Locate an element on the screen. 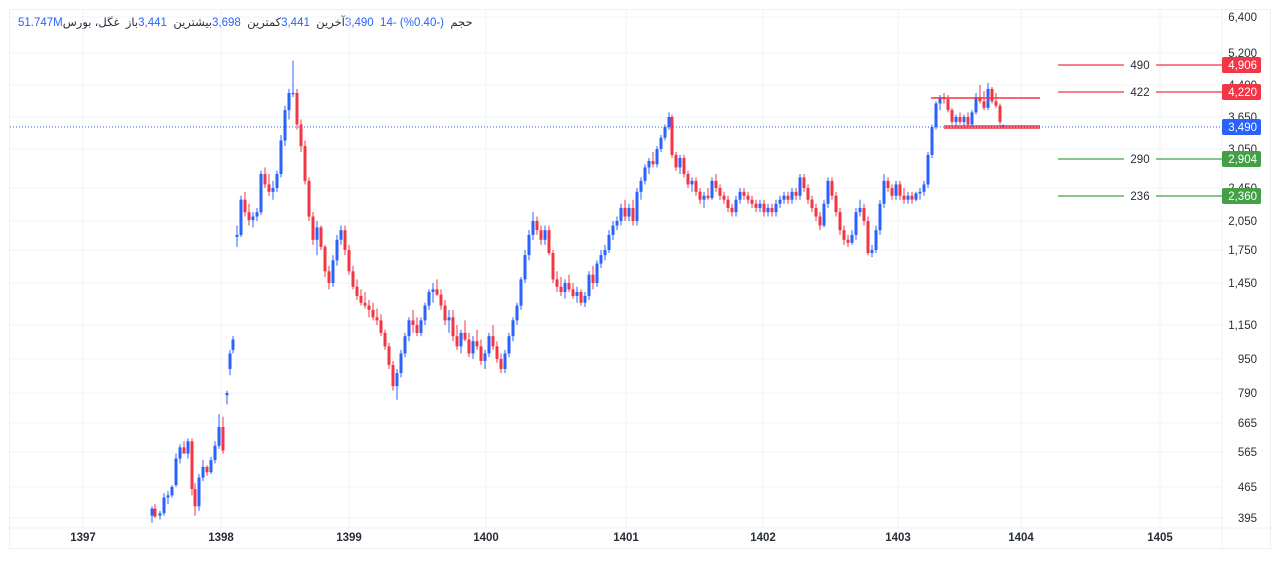  price-axis-label: 790 is located at coordinates (1247, 394).